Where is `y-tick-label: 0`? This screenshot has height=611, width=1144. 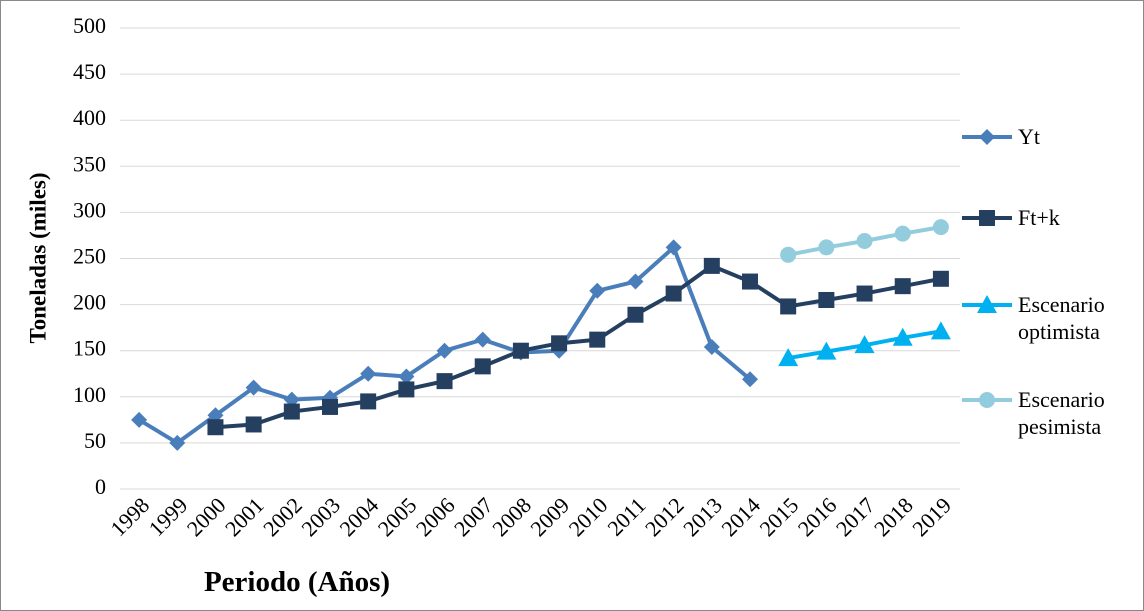
y-tick-label: 0 is located at coordinates (100, 486).